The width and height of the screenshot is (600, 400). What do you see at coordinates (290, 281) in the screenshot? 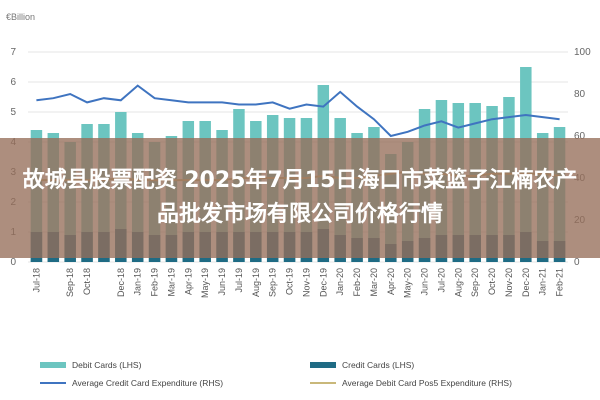
I see `x-tick-label: Oct-19` at bounding box center [290, 281].